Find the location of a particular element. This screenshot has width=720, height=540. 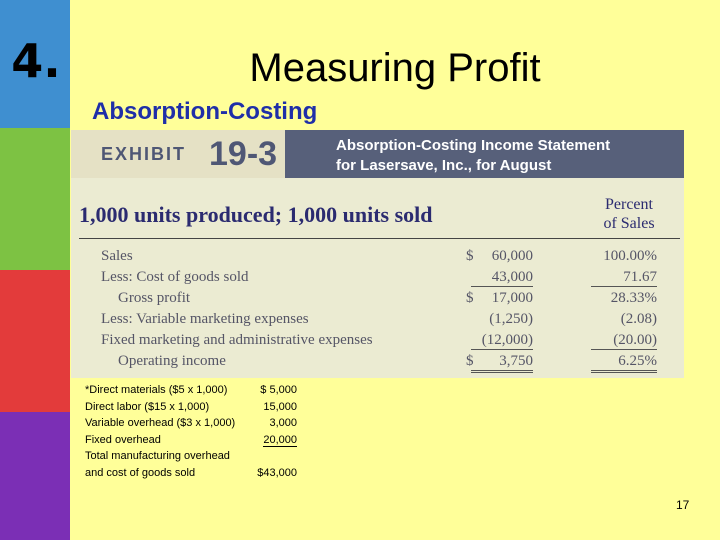

footnote-value: $ 5,000 is located at coordinates (278, 390).